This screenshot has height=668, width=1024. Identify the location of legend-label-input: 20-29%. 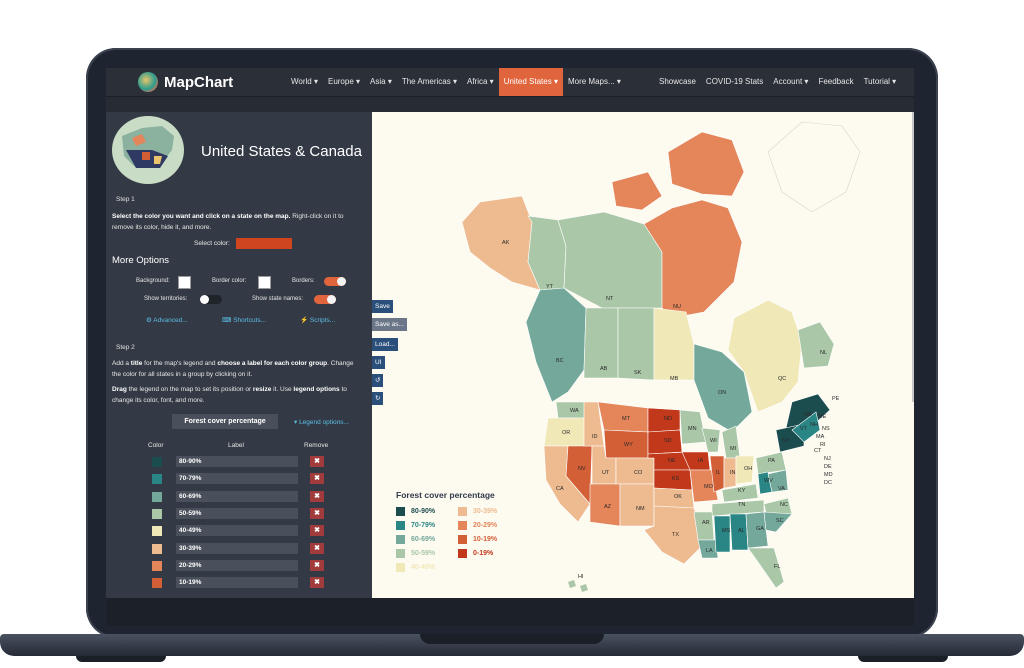
(237, 565).